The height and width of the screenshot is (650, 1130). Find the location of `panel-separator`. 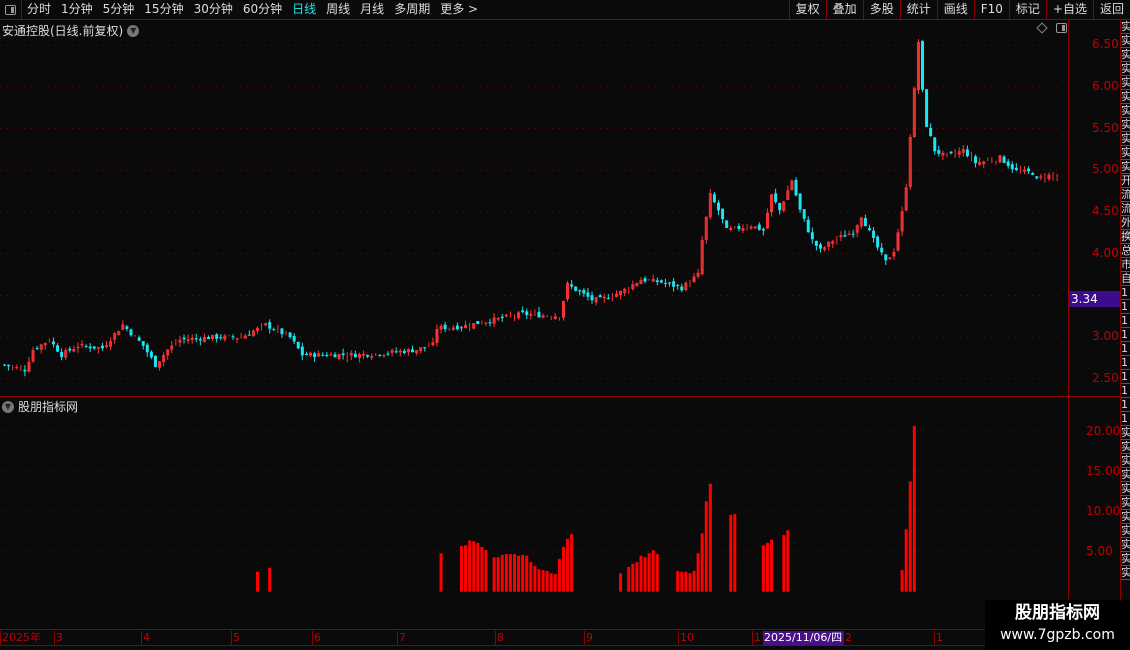

panel-separator is located at coordinates (560, 396).